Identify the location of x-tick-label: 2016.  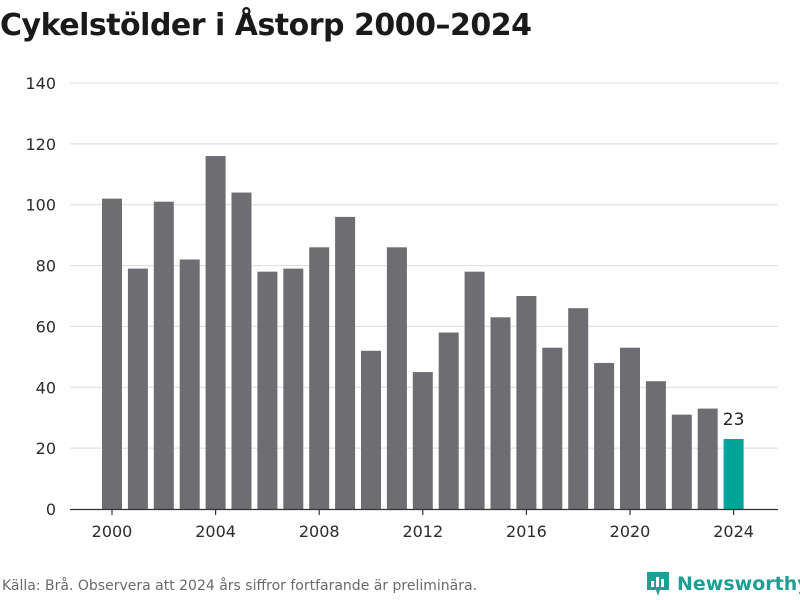
(526, 531).